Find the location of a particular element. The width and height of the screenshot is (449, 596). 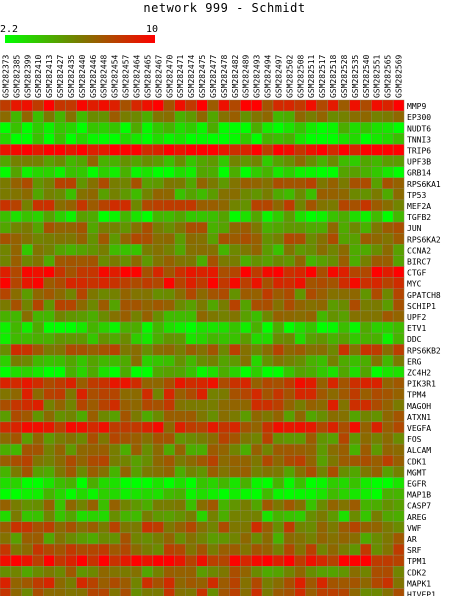

row-label: NUDT6 is located at coordinates (419, 128).